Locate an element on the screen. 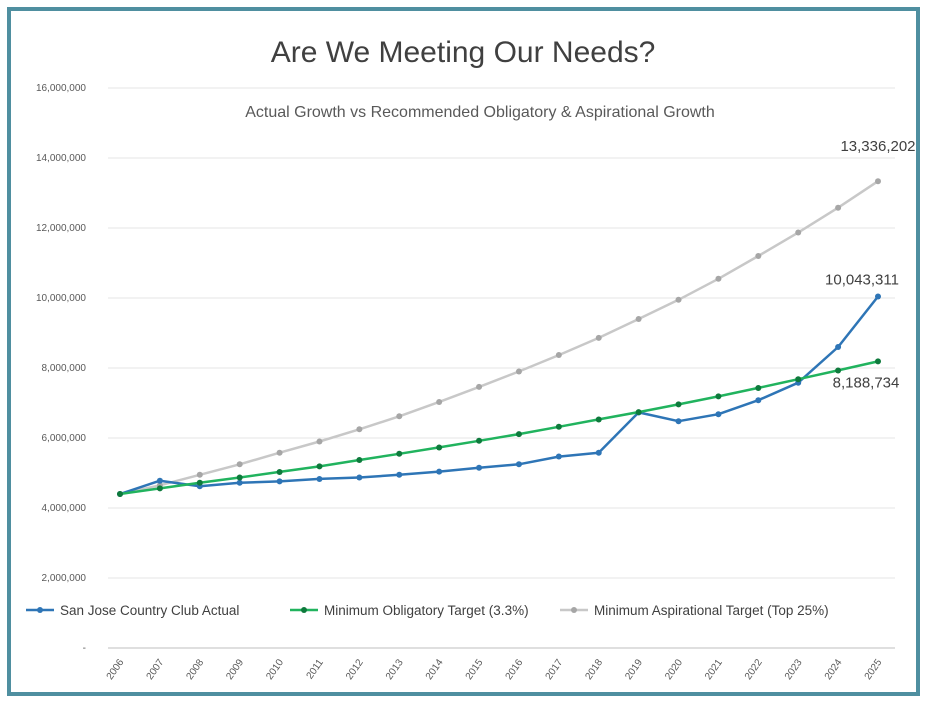 The image size is (929, 709). x-tick-label: 2018 is located at coordinates (594, 669).